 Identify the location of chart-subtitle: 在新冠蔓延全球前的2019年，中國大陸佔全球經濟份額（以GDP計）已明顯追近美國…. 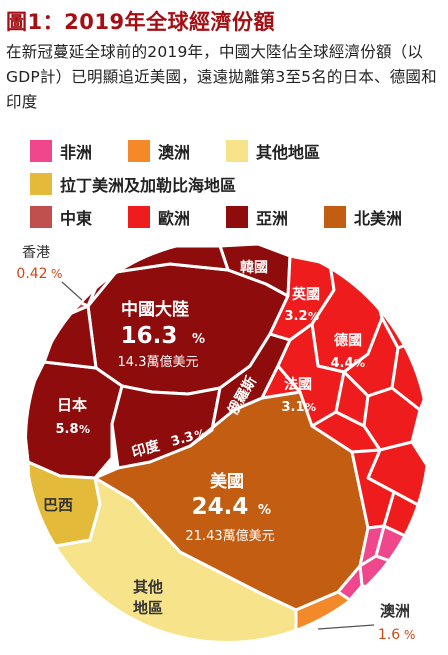
(221, 77).